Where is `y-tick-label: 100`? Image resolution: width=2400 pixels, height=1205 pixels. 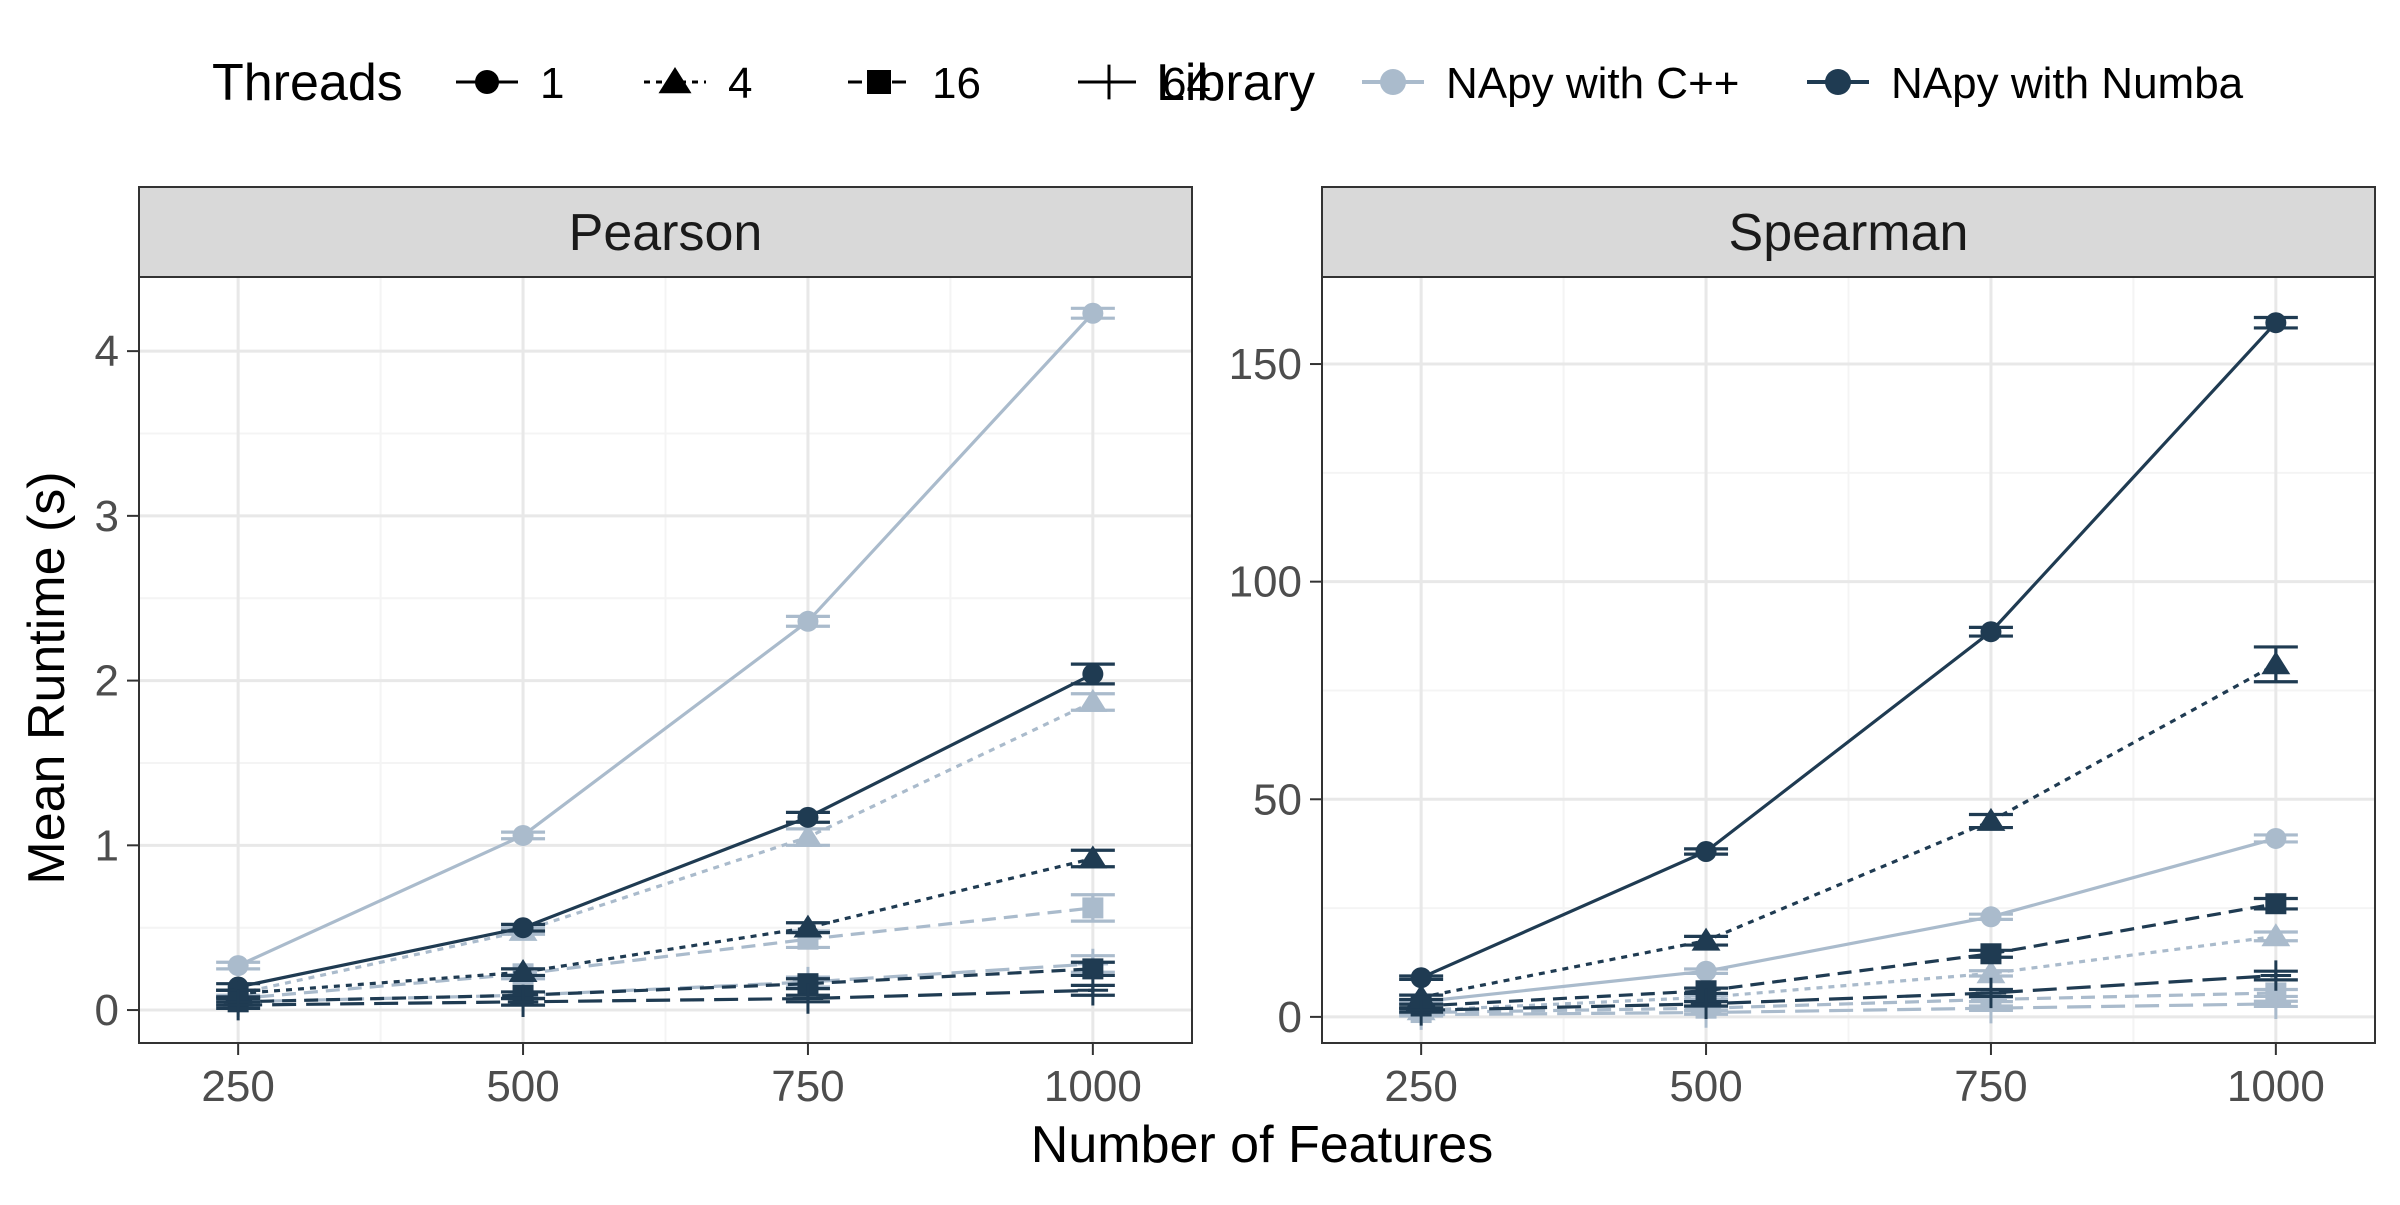 y-tick-label: 100 is located at coordinates (1265, 582).